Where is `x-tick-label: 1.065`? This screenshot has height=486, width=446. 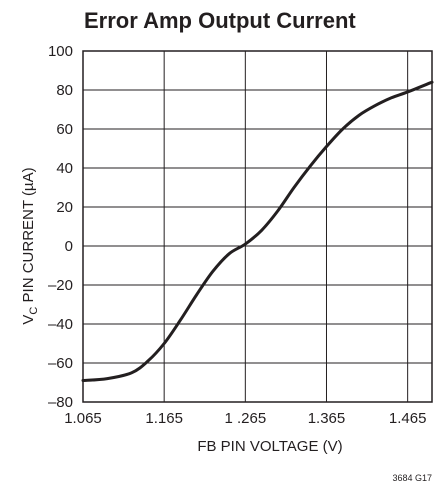 x-tick-label: 1.065 is located at coordinates (83, 418).